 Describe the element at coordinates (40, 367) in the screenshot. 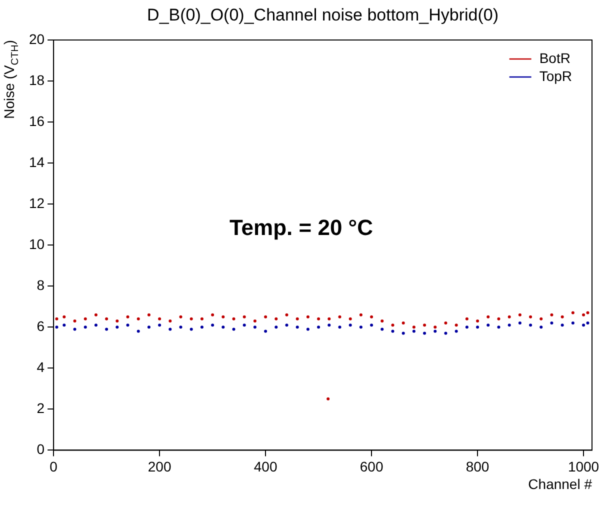

I see `y-tick-label: 4` at that location.